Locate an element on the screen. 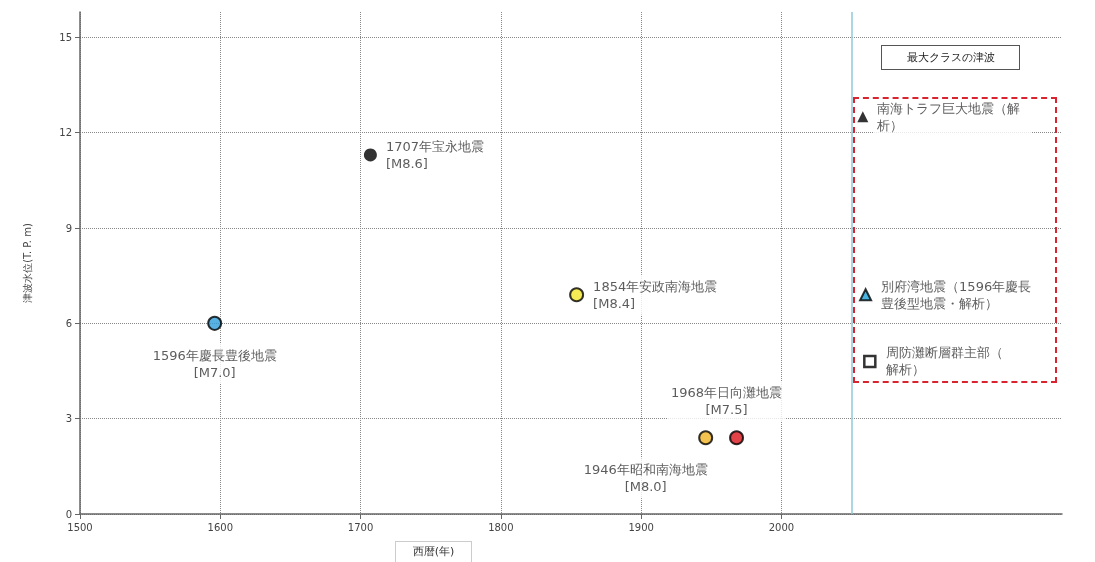 The height and width of the screenshot is (562, 1095). y-tick-label: 15 is located at coordinates (65, 37).